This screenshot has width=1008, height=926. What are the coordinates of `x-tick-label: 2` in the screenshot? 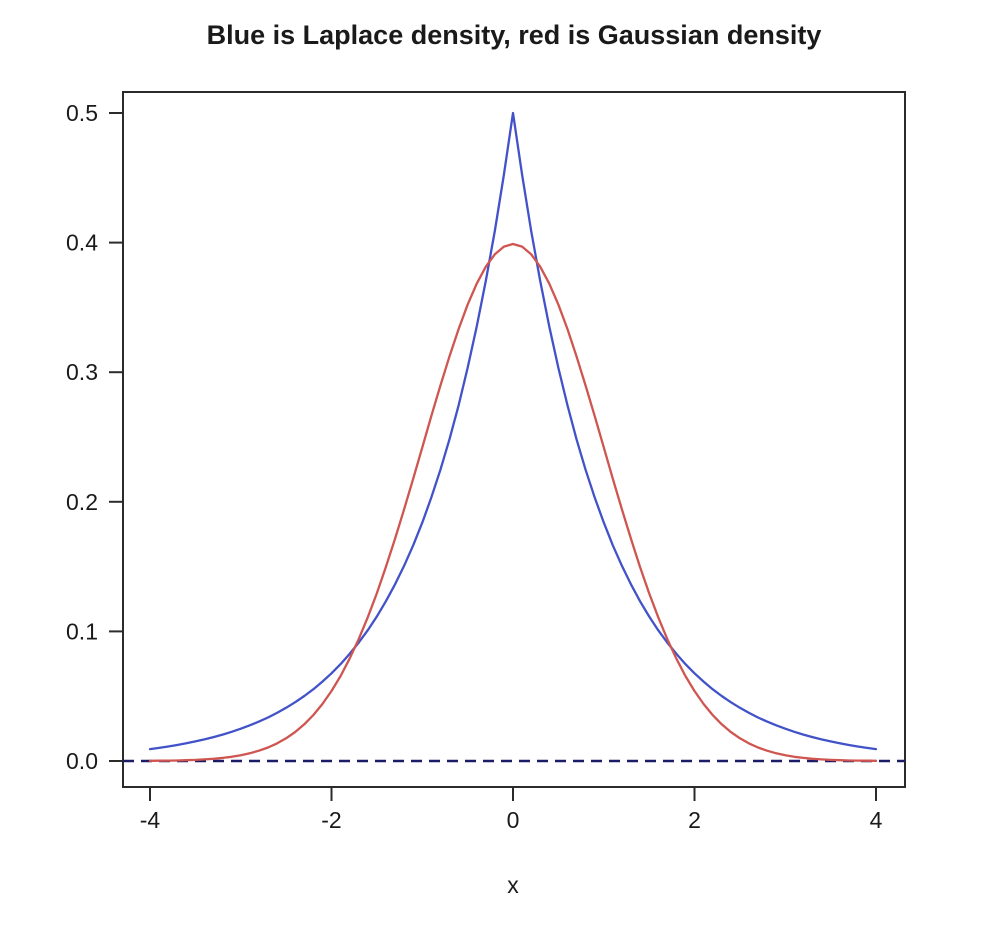 It's located at (694, 820).